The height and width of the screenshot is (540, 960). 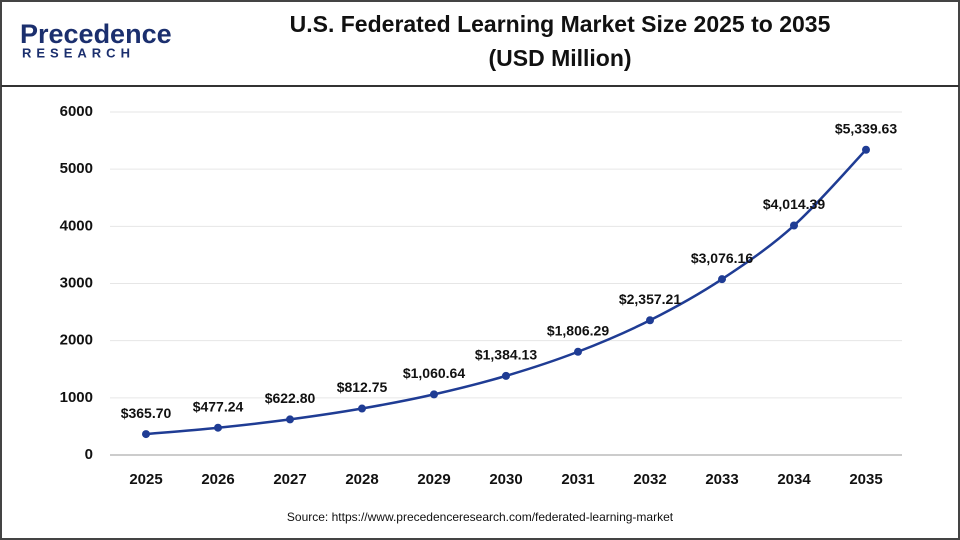 What do you see at coordinates (361, 479) in the screenshot?
I see `x-tick-label: 2028` at bounding box center [361, 479].